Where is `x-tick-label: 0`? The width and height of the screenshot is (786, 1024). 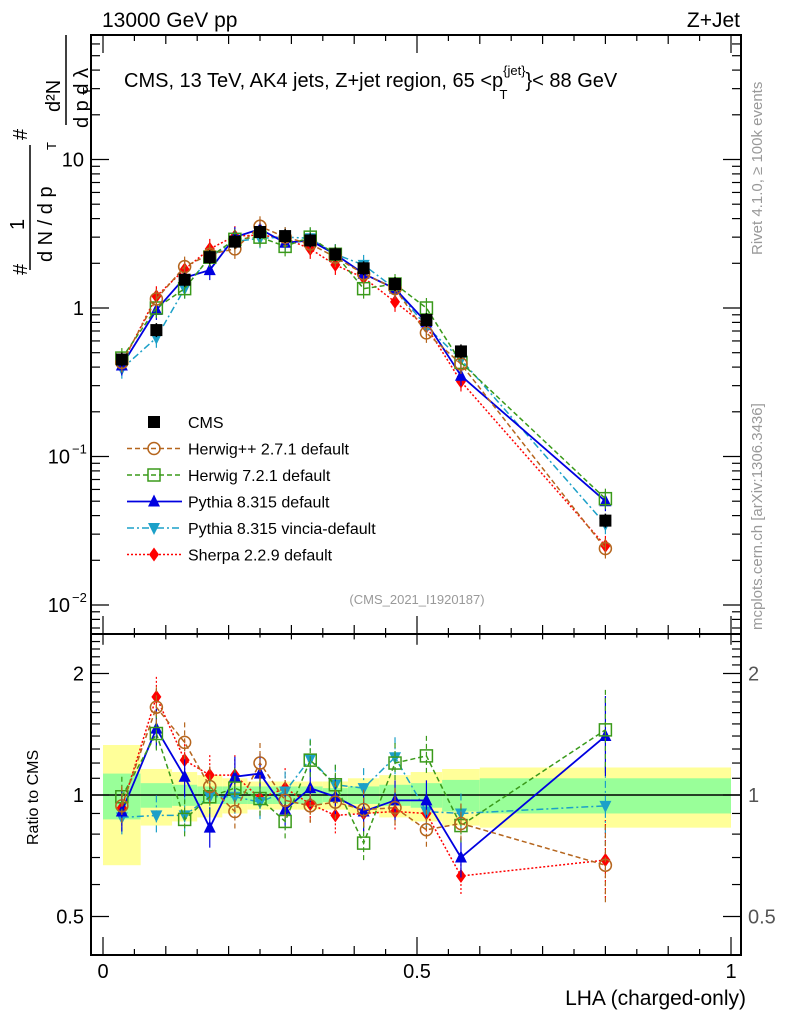
x-tick-label: 0 is located at coordinates (102, 972).